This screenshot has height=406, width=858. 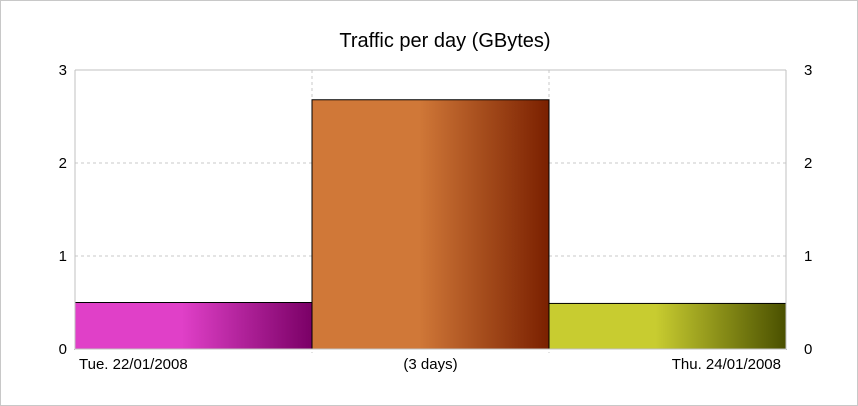 I want to click on x-category-label: Tue. 22/01/2008, so click(x=133, y=364).